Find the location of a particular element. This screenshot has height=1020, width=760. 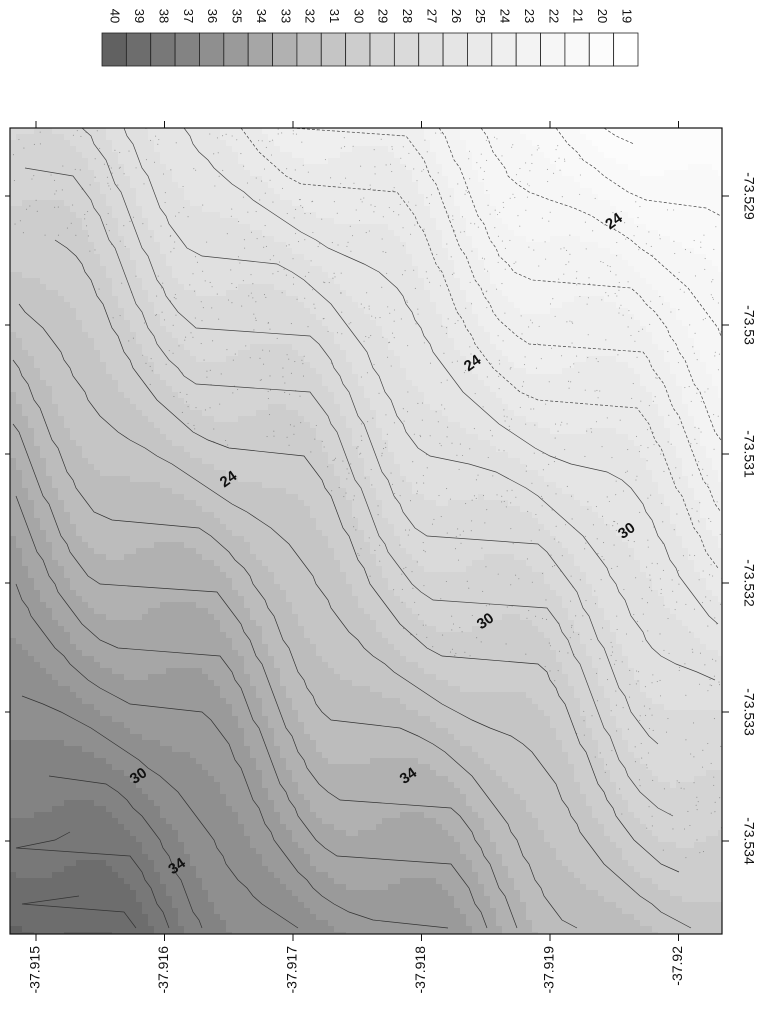

x-tick-label: -37.919 is located at coordinates (549, 970).